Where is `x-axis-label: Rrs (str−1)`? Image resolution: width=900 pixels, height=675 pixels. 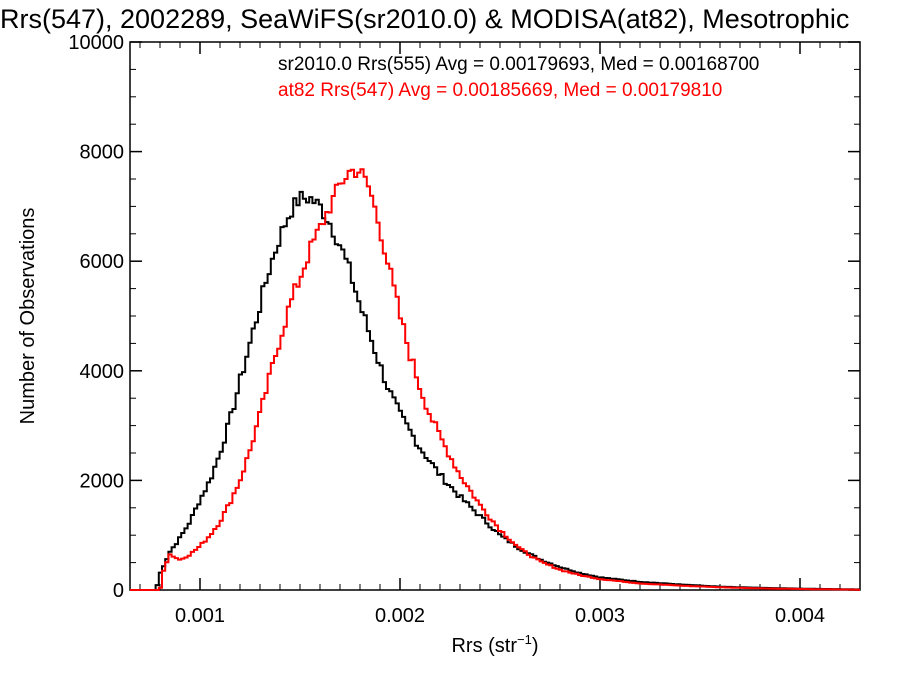
x-axis-label: Rrs (str−1) is located at coordinates (494, 644).